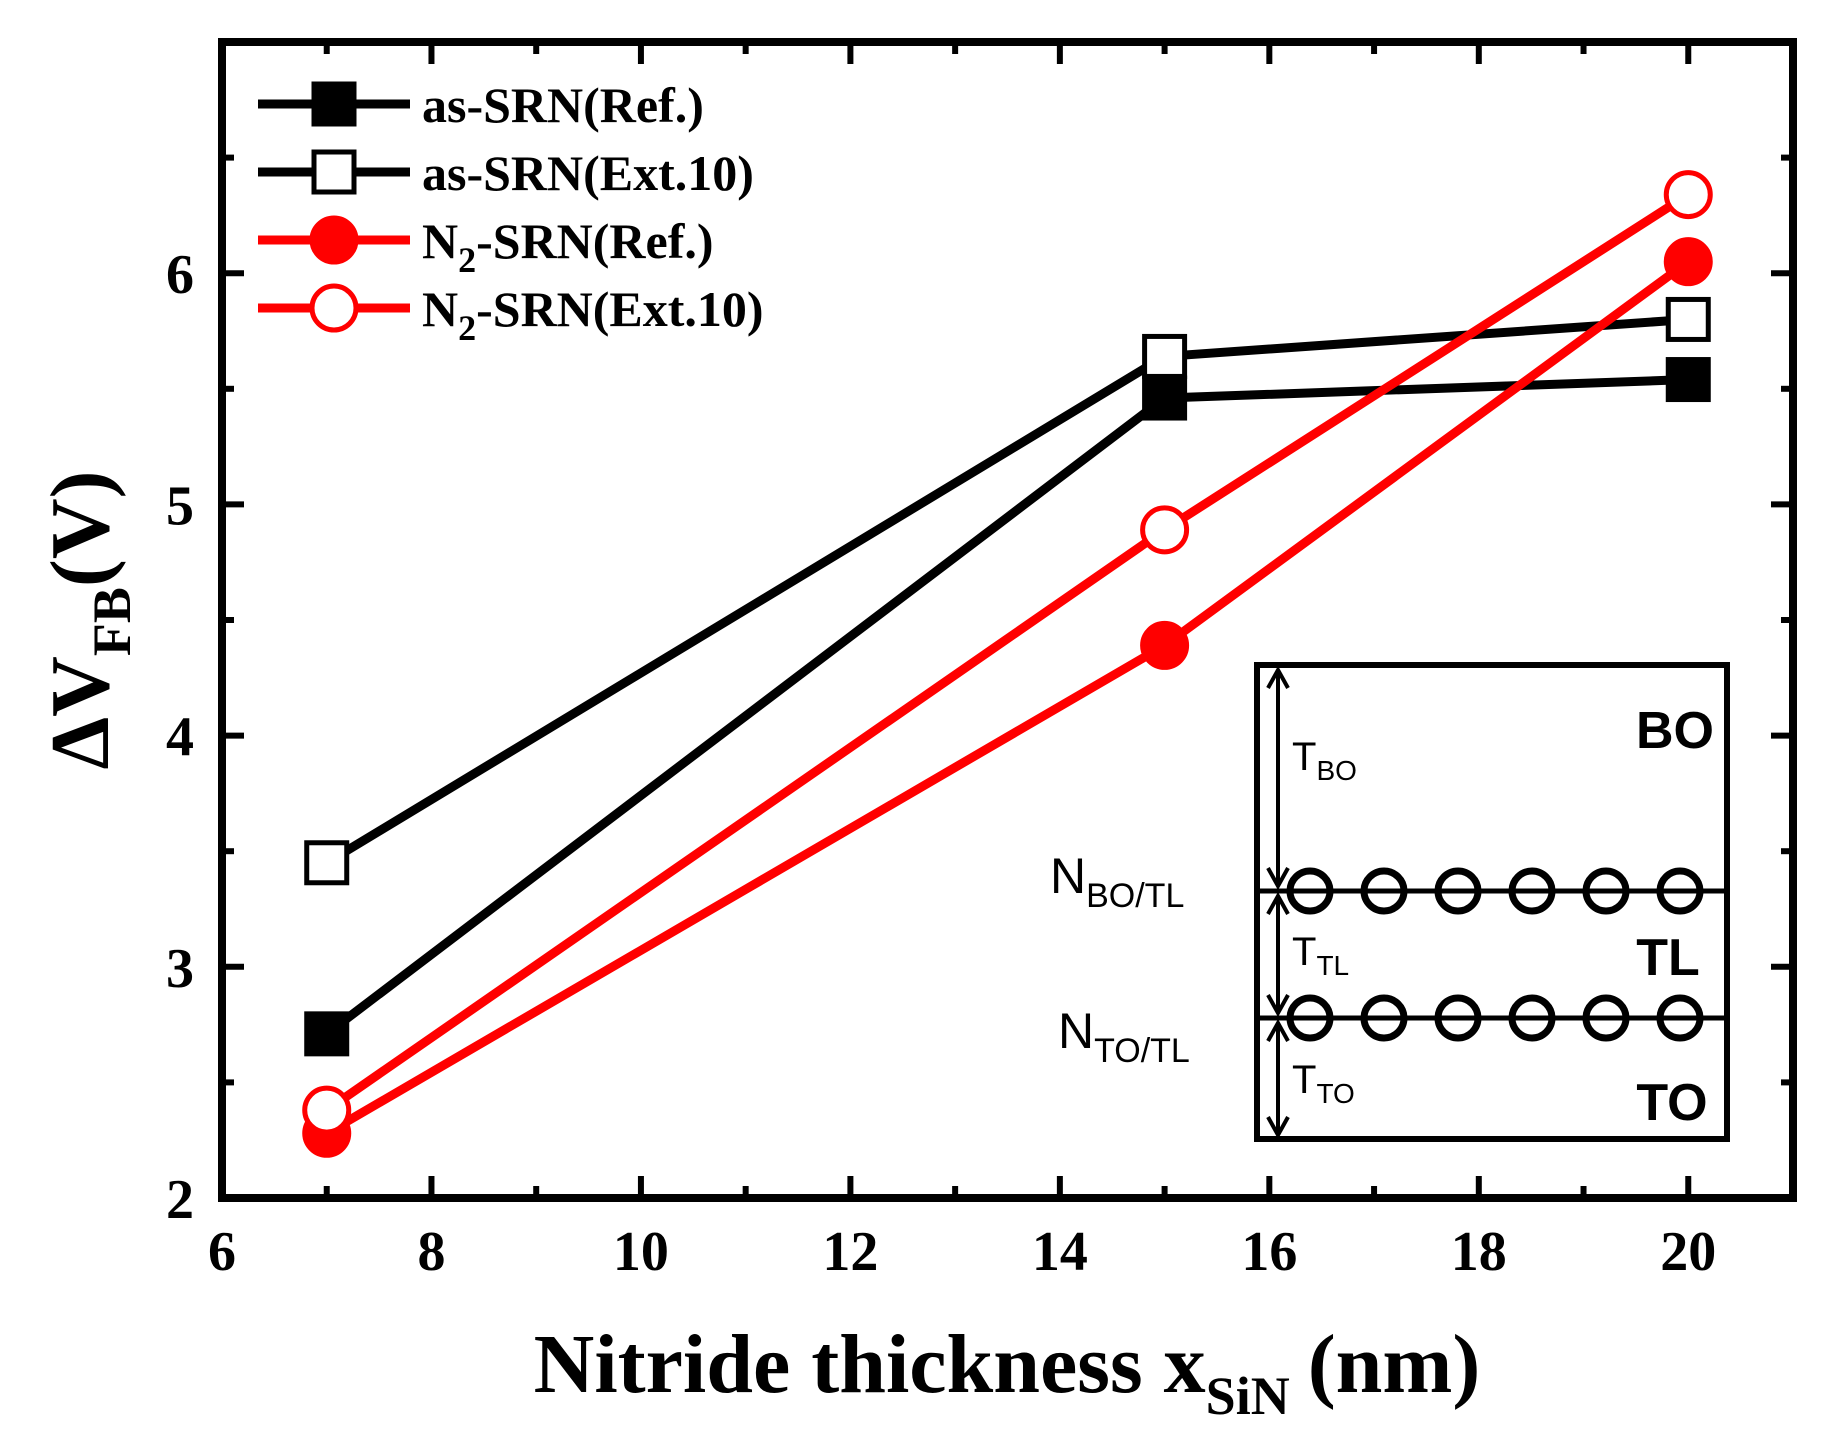 The width and height of the screenshot is (1825, 1432). I want to click on inset-label-n-to-tl: NTO/TL, so click(1124, 1036).